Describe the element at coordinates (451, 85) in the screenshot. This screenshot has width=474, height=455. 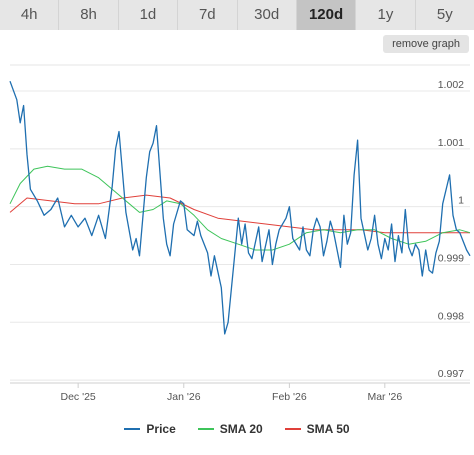
I see `y-tick-label: 1.002` at that location.